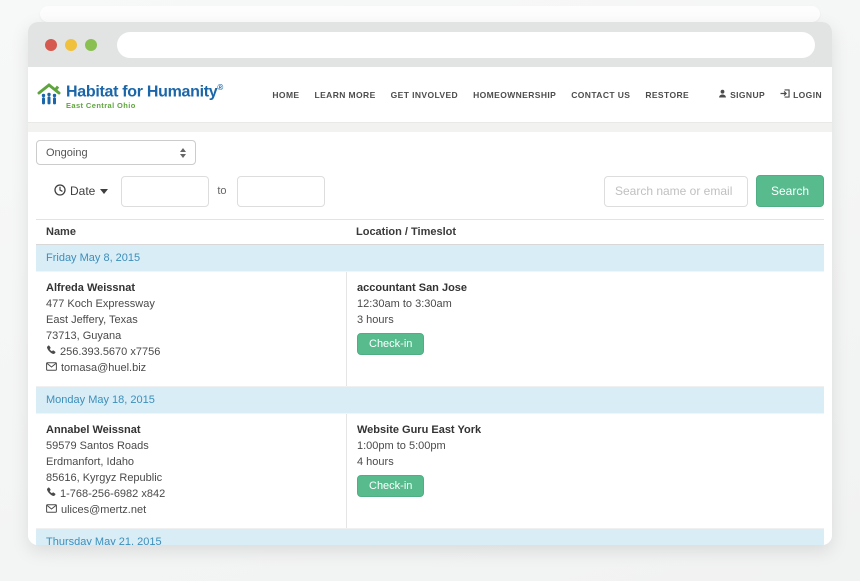 This screenshot has height=581, width=860. I want to click on nav-item-home: HOME, so click(286, 94).